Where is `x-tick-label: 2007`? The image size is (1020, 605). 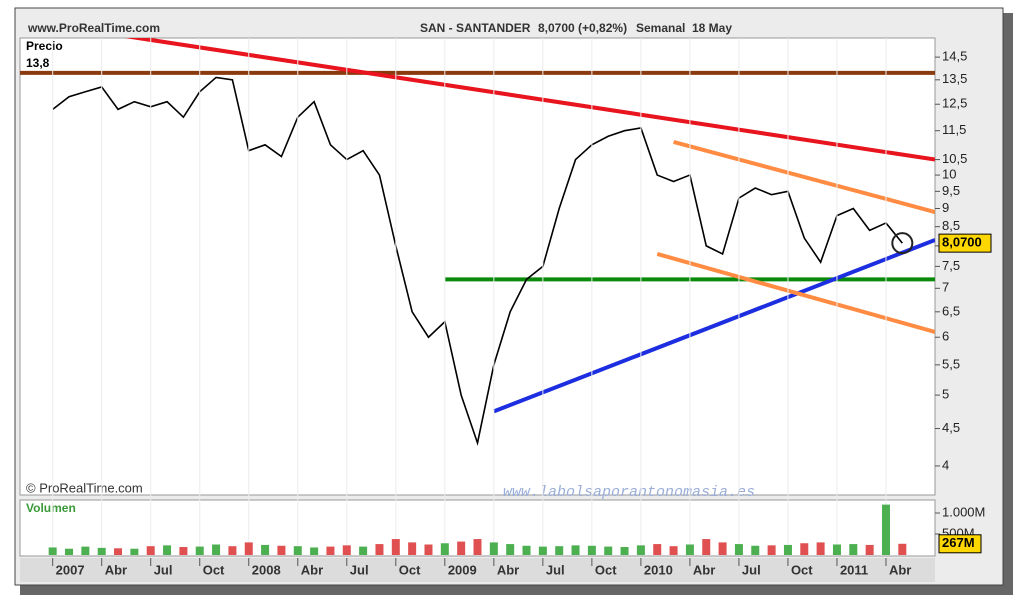 x-tick-label: 2007 is located at coordinates (70, 569).